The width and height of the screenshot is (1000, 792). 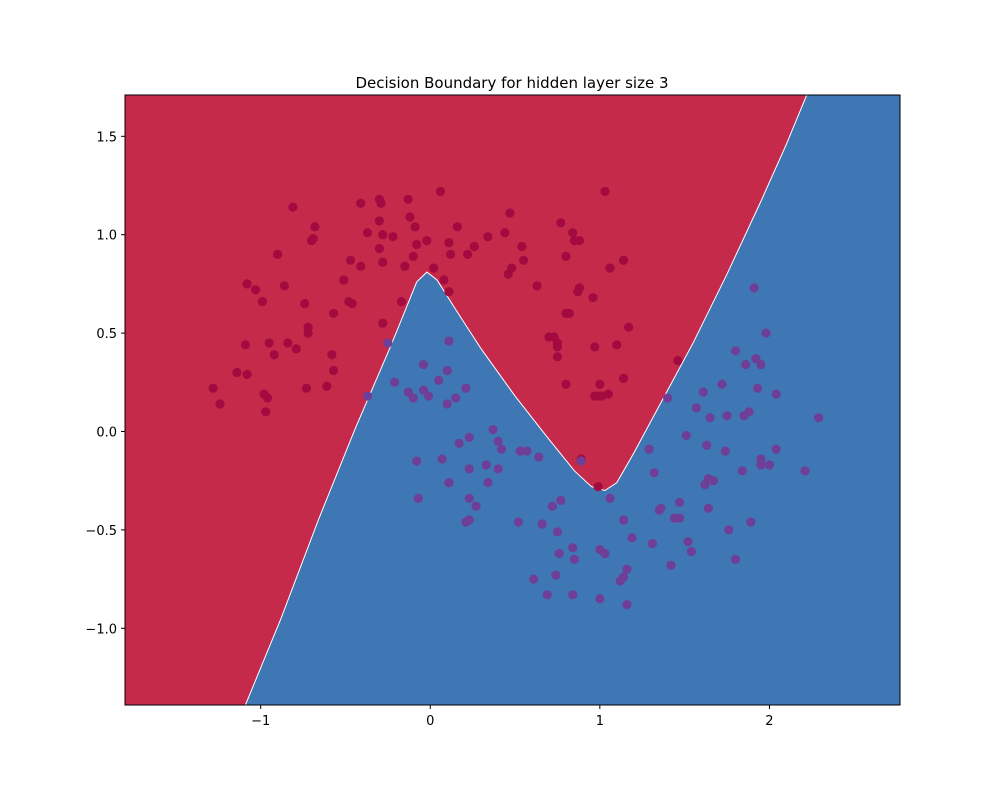 I want to click on y-tick-label: −1.0, so click(x=101, y=629).